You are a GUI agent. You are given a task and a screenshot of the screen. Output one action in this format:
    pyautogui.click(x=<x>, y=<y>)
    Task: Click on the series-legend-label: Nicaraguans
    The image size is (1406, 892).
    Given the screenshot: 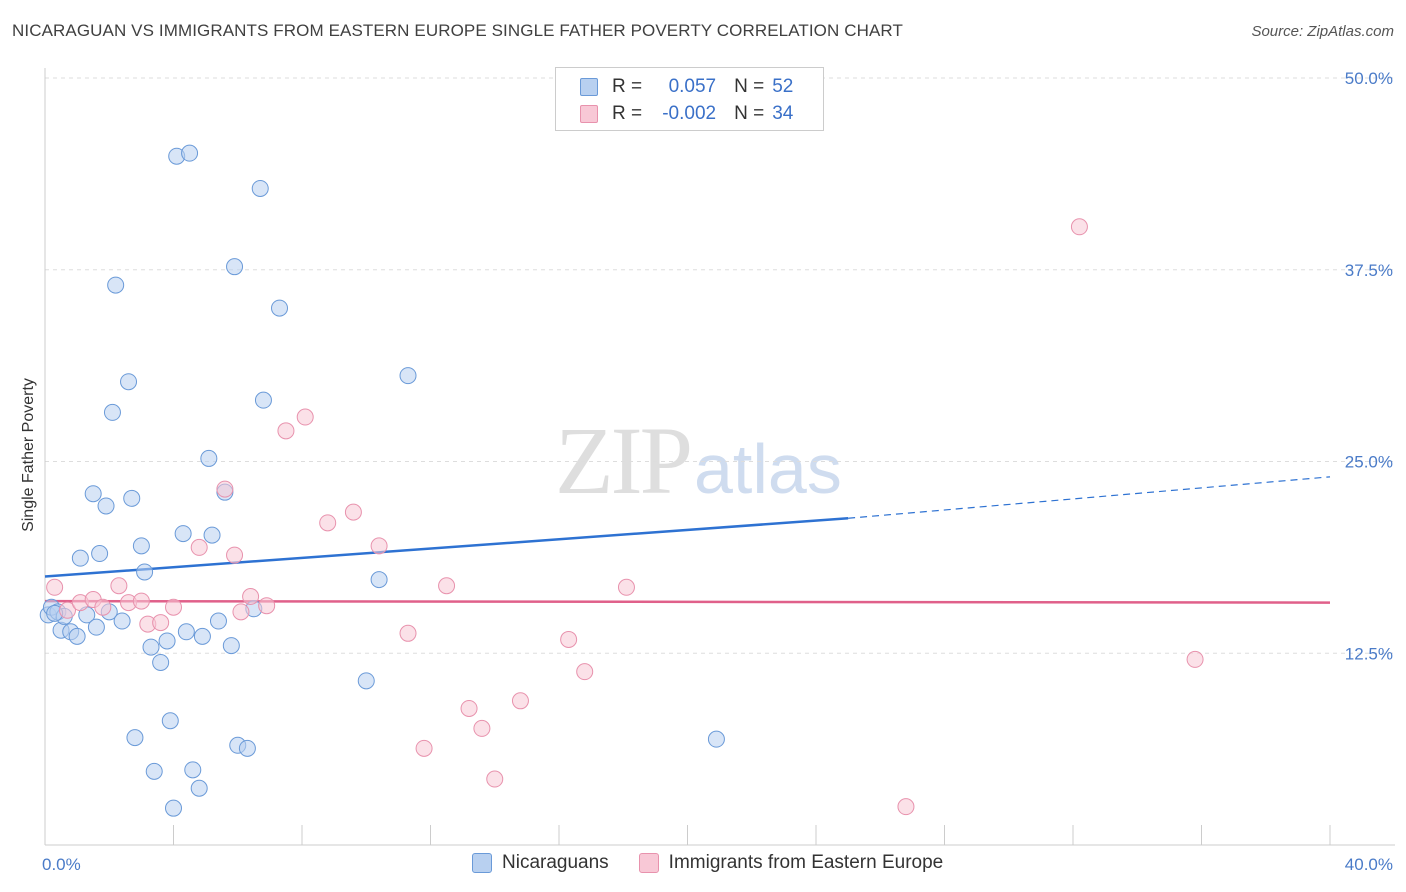 What is the action you would take?
    pyautogui.click(x=555, y=862)
    